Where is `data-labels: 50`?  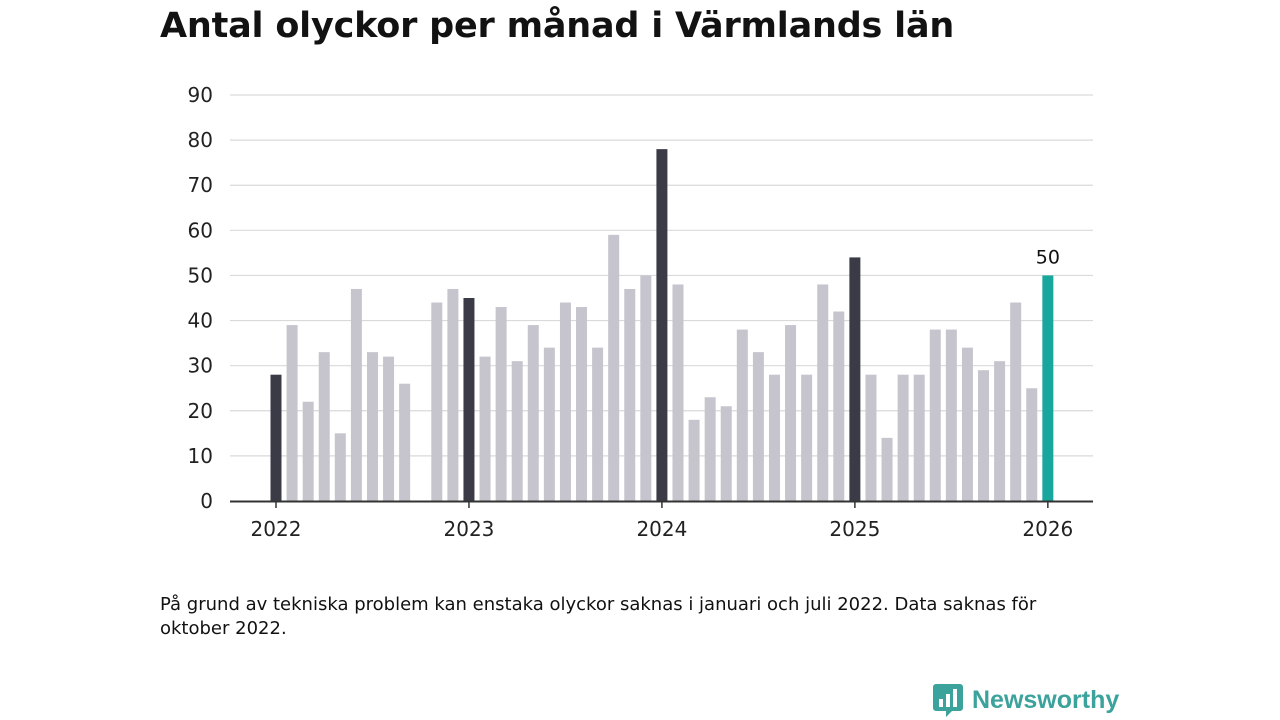
data-labels: 50 is located at coordinates (1048, 257).